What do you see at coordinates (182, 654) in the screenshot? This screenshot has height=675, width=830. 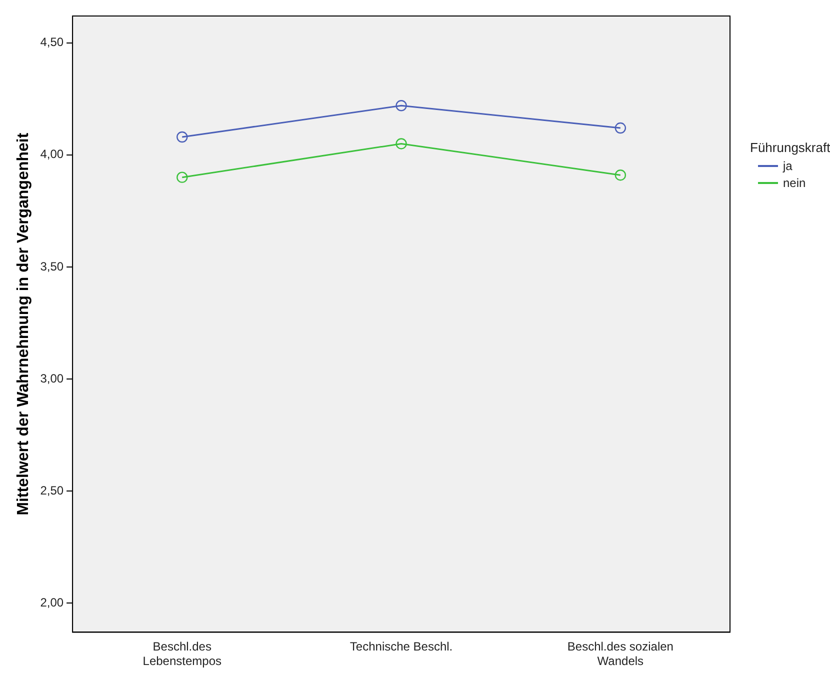 I see `x-tick-label: Beschl.des Lebenstempos` at bounding box center [182, 654].